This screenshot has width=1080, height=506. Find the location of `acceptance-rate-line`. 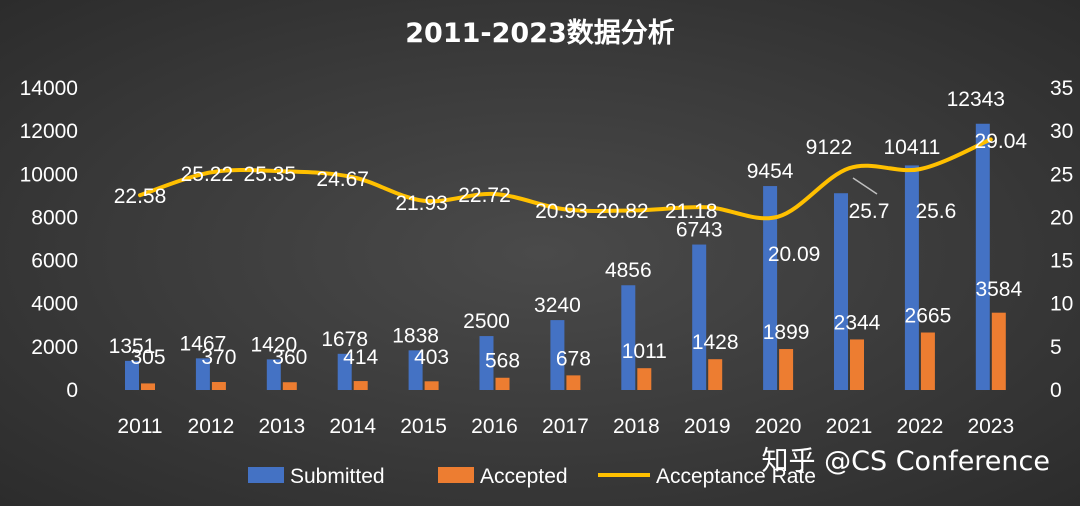

acceptance-rate-line is located at coordinates (565, 179).